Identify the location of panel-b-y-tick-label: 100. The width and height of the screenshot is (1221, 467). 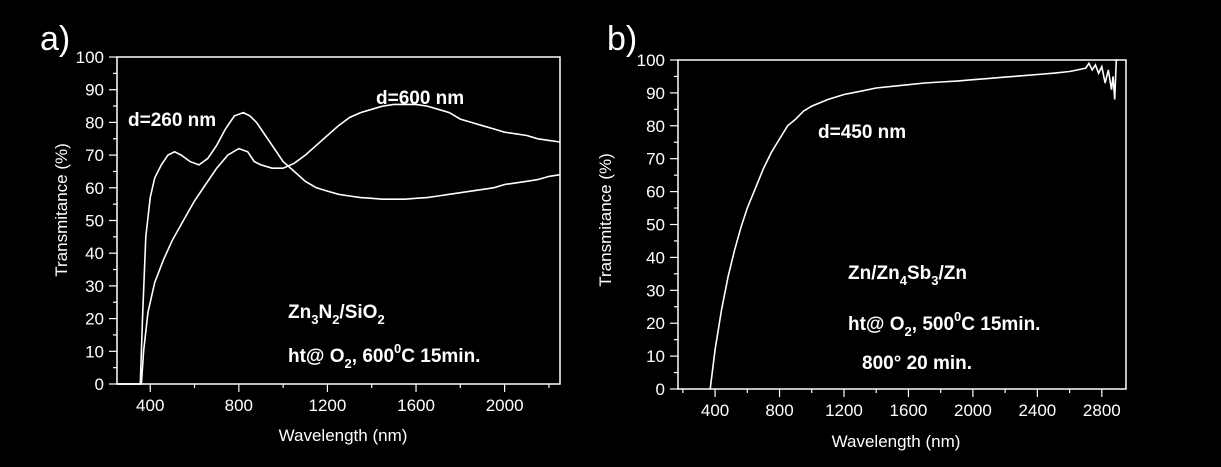
(651, 60).